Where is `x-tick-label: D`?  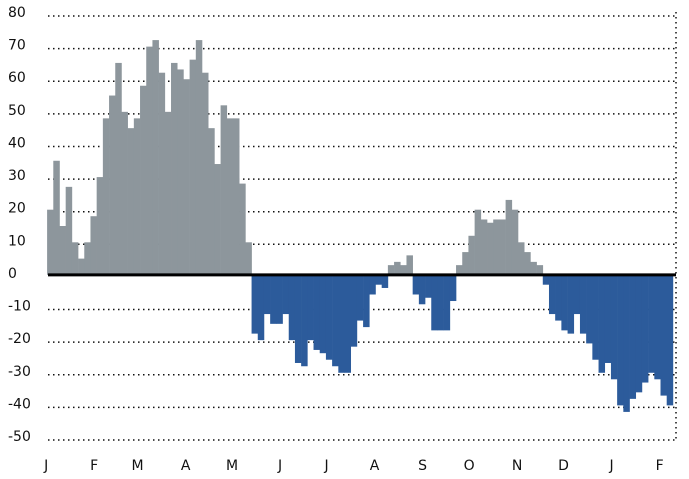 x-tick-label: D is located at coordinates (563, 466).